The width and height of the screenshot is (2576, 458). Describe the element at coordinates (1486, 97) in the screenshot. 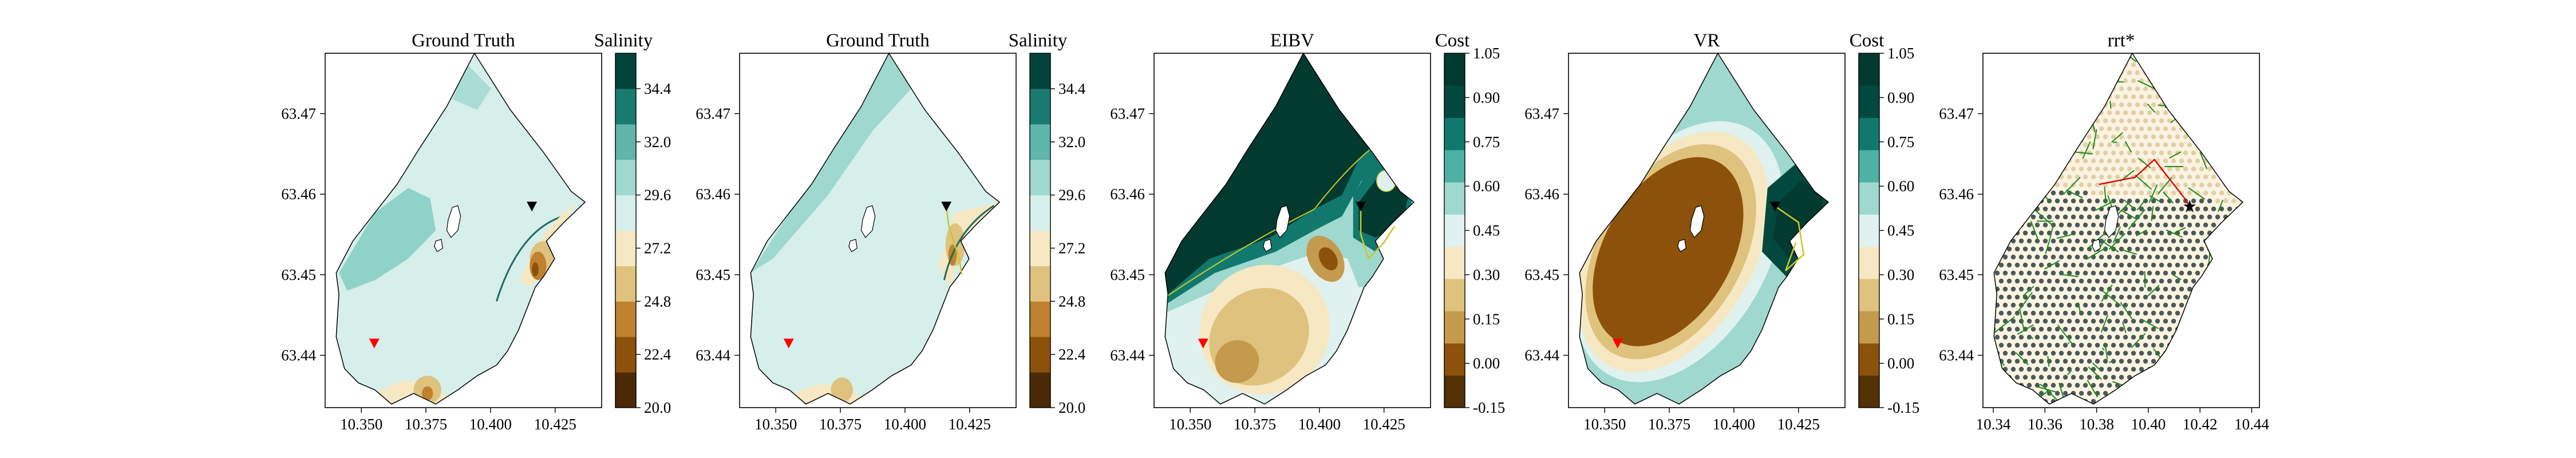

I see `colorbar-tick-label: 0.90` at that location.